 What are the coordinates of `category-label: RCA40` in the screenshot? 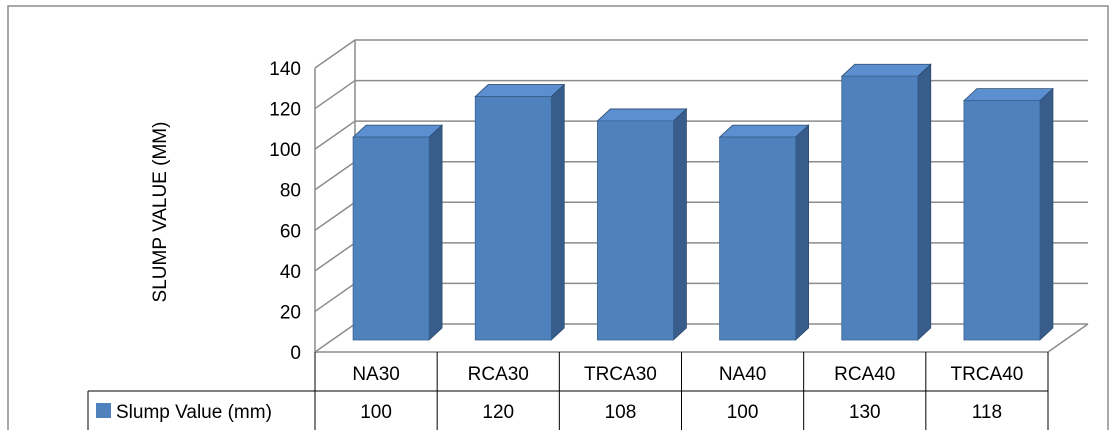 It's located at (864, 374).